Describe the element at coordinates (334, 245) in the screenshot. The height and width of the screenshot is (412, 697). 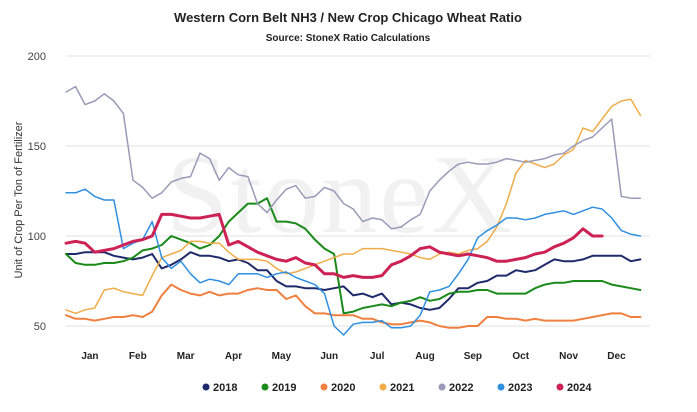
I see `series-line-2024` at that location.